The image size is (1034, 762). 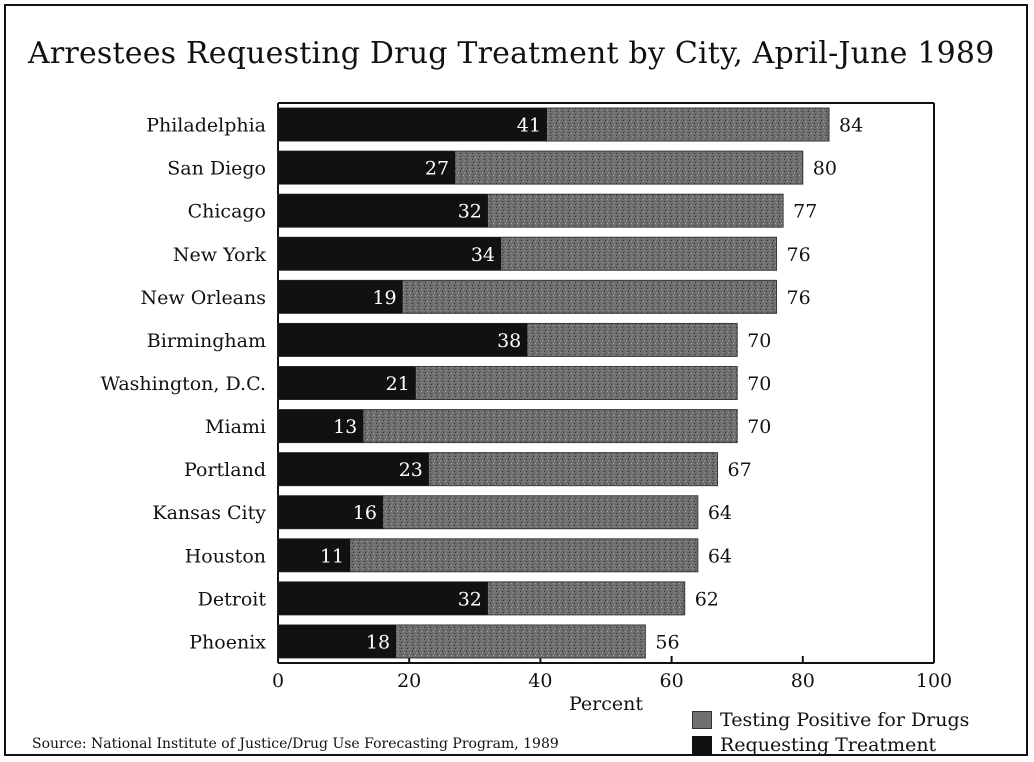 What do you see at coordinates (799, 255) in the screenshot?
I see `data-label-testing-new-york: 76` at bounding box center [799, 255].